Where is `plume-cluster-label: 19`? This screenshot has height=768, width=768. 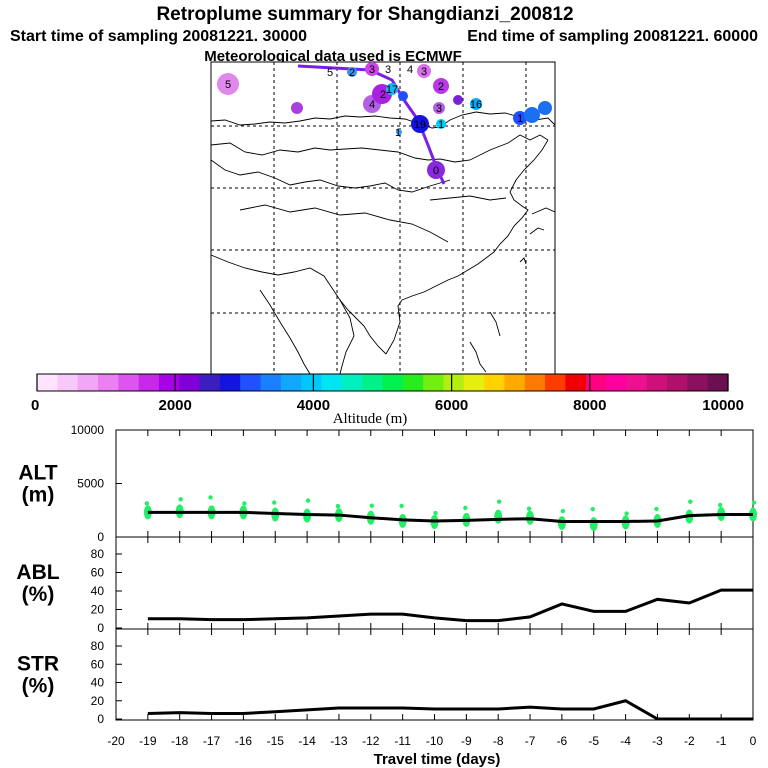
plume-cluster-label: 19 is located at coordinates (420, 125).